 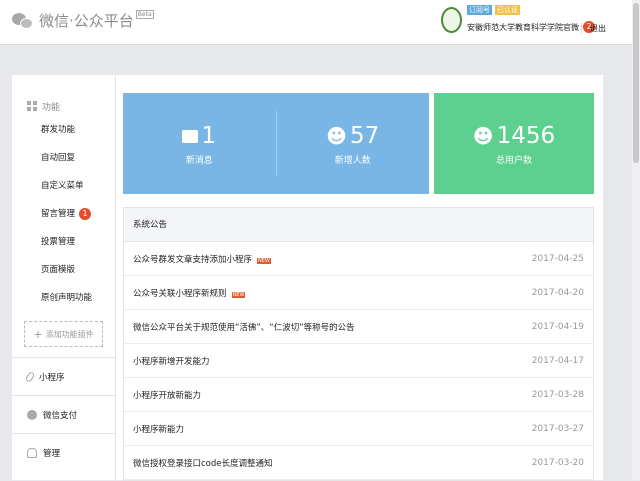 What do you see at coordinates (358, 361) in the screenshot?
I see `announcement-row: 小程序新增开发能力 2017-04-17` at bounding box center [358, 361].